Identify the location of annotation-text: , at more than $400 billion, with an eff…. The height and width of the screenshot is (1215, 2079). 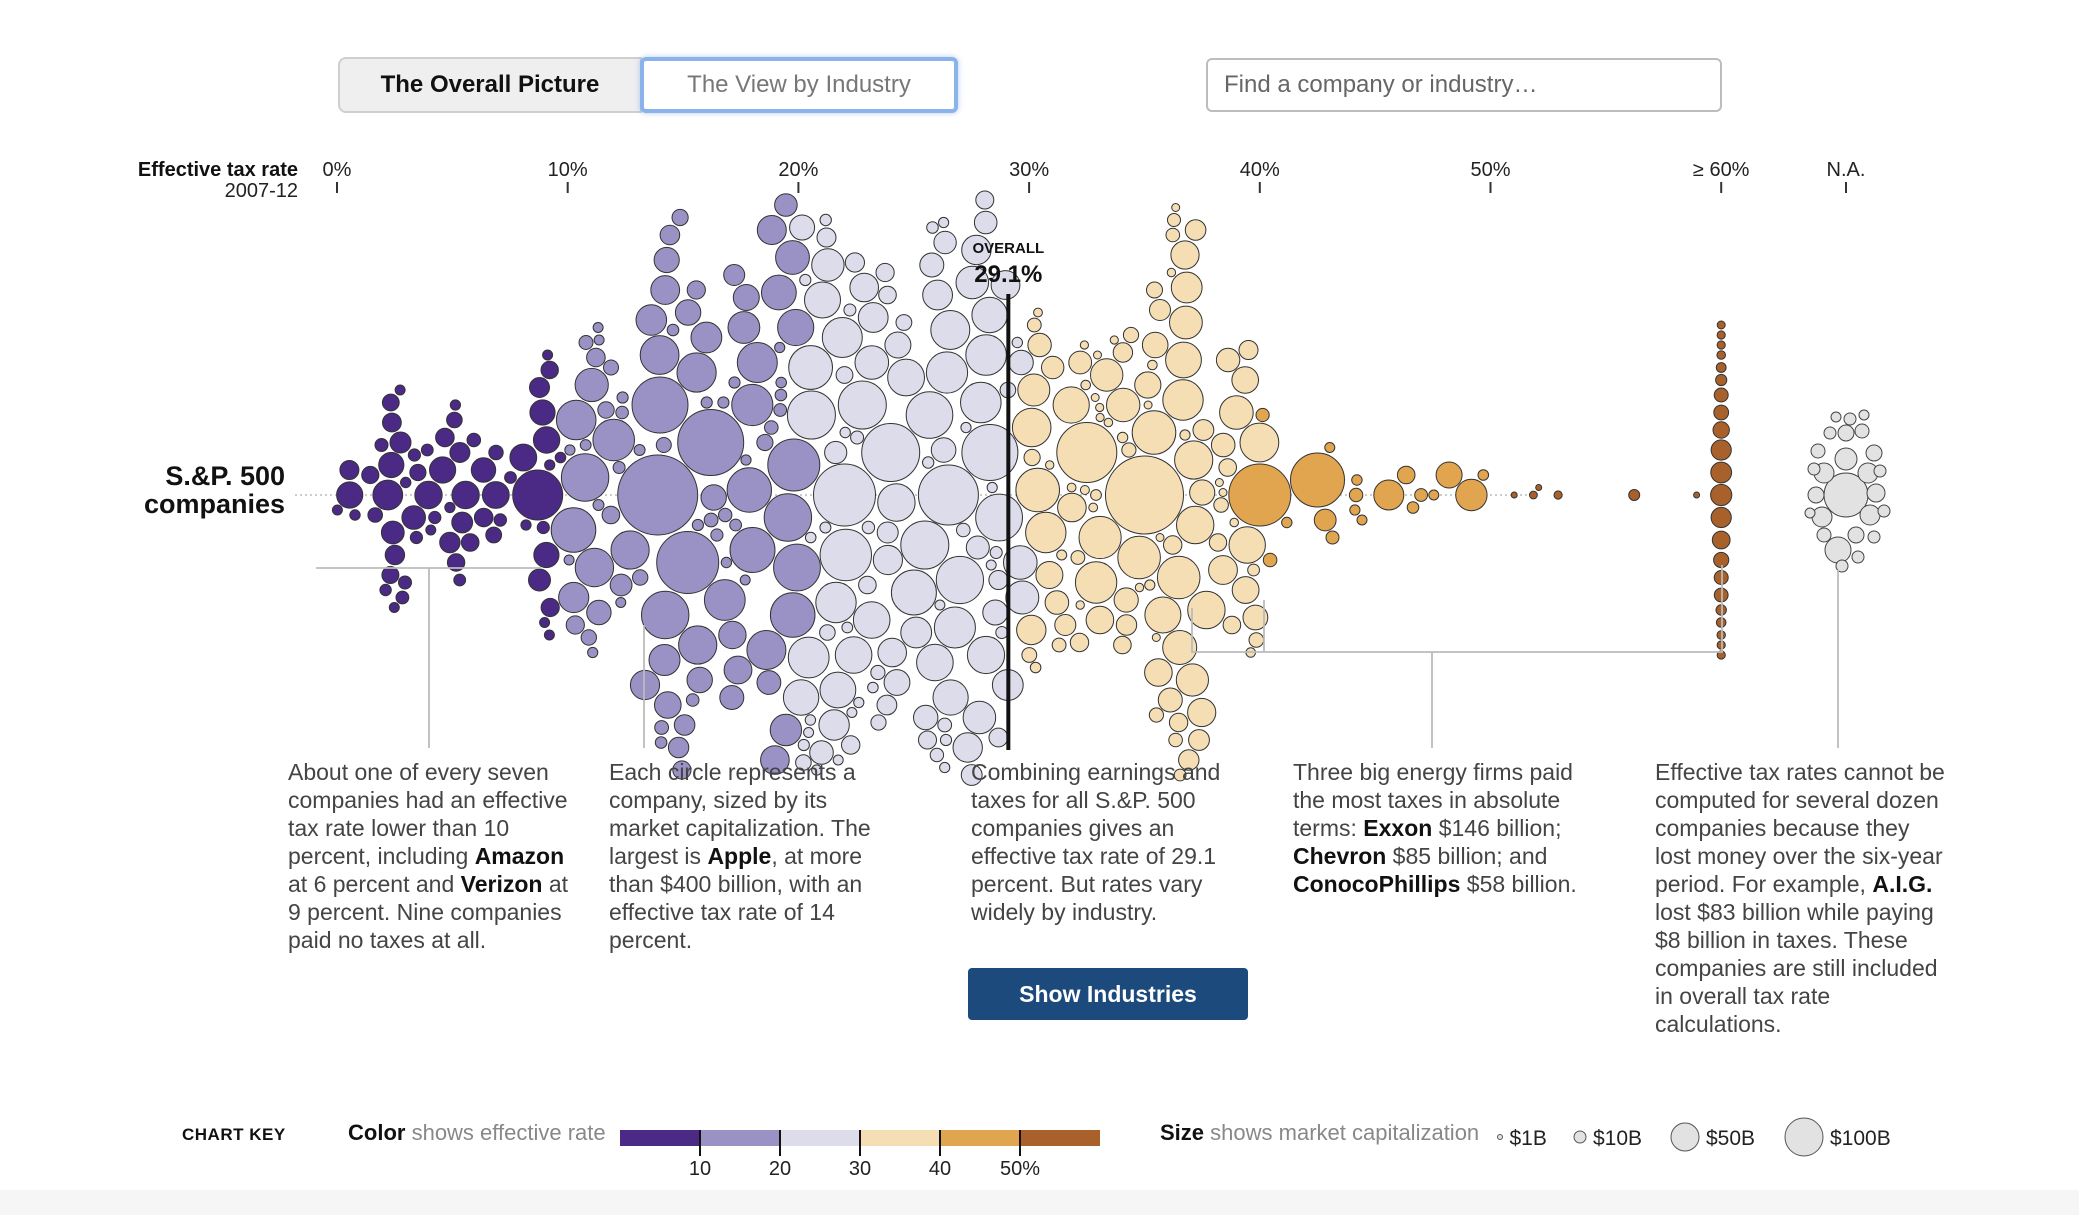
(736, 898).